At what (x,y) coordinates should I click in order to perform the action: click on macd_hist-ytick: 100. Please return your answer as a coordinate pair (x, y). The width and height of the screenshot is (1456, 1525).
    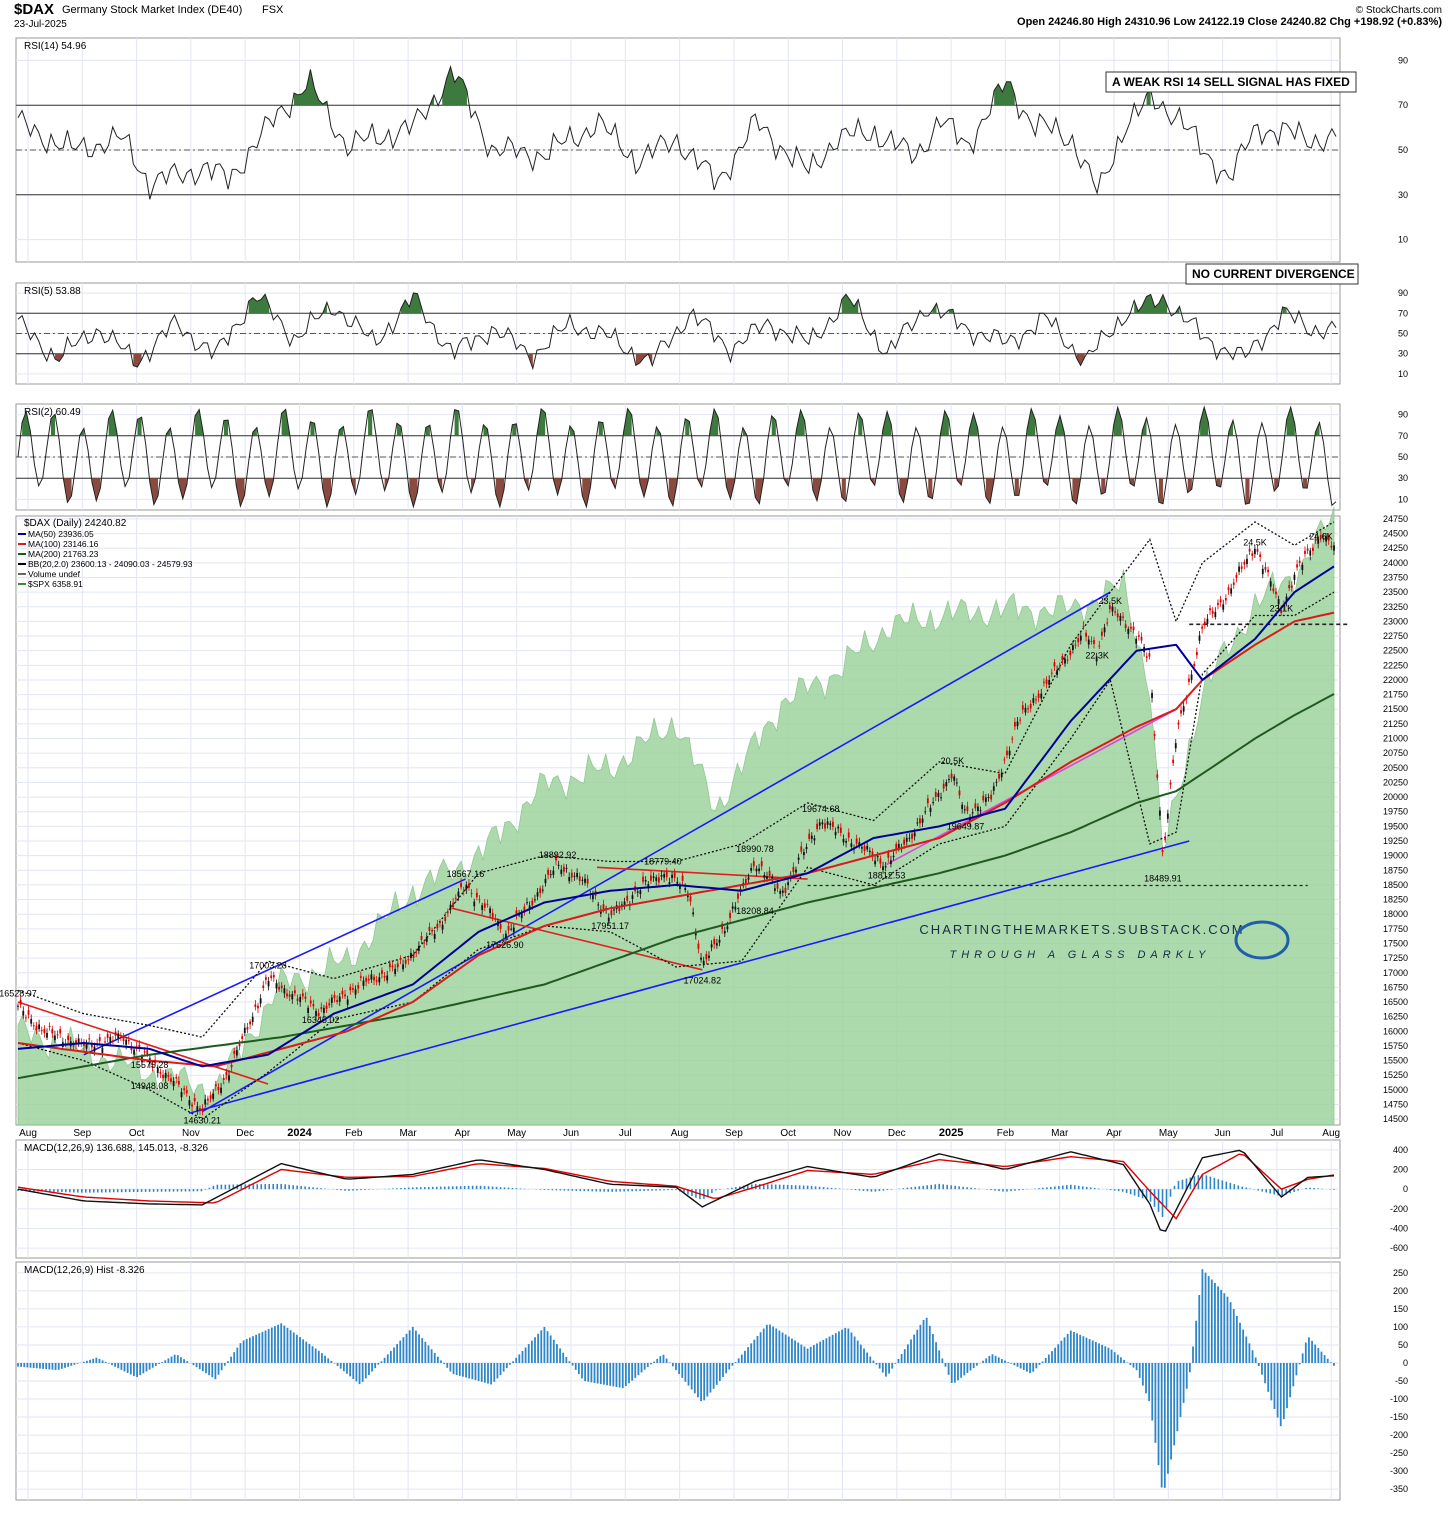
    Looking at the image, I should click on (1400, 1327).